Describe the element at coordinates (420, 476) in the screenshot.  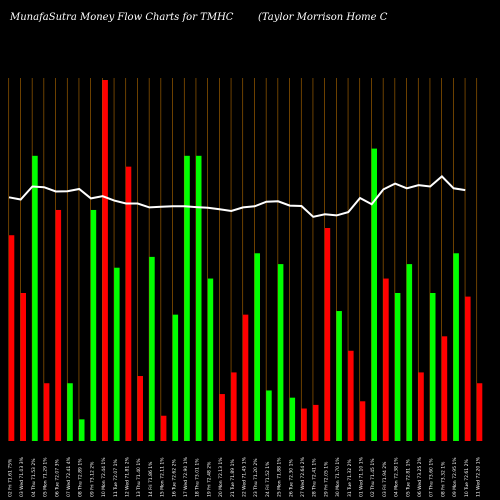
I see `x-tick-label: 06 Wed 73.25 2%` at that location.